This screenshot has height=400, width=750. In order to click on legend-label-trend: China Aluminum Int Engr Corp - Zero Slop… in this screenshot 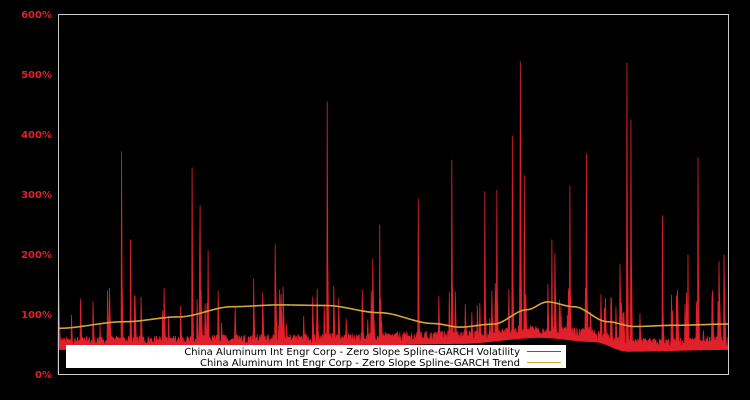, I will do `click(360, 363)`.